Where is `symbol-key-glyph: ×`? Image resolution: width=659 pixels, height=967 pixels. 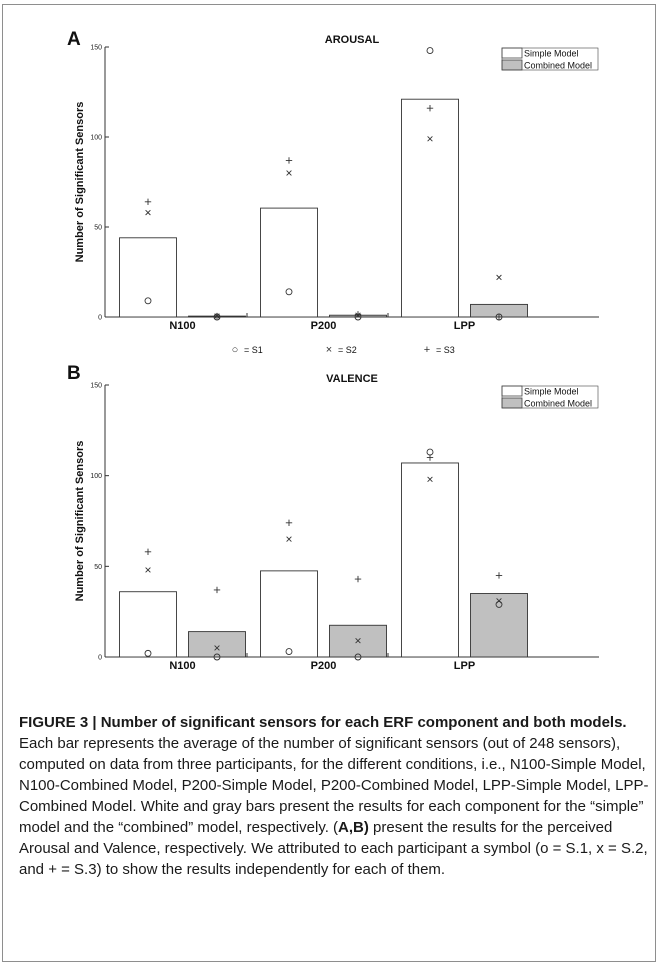
symbol-key-glyph: × is located at coordinates (329, 350).